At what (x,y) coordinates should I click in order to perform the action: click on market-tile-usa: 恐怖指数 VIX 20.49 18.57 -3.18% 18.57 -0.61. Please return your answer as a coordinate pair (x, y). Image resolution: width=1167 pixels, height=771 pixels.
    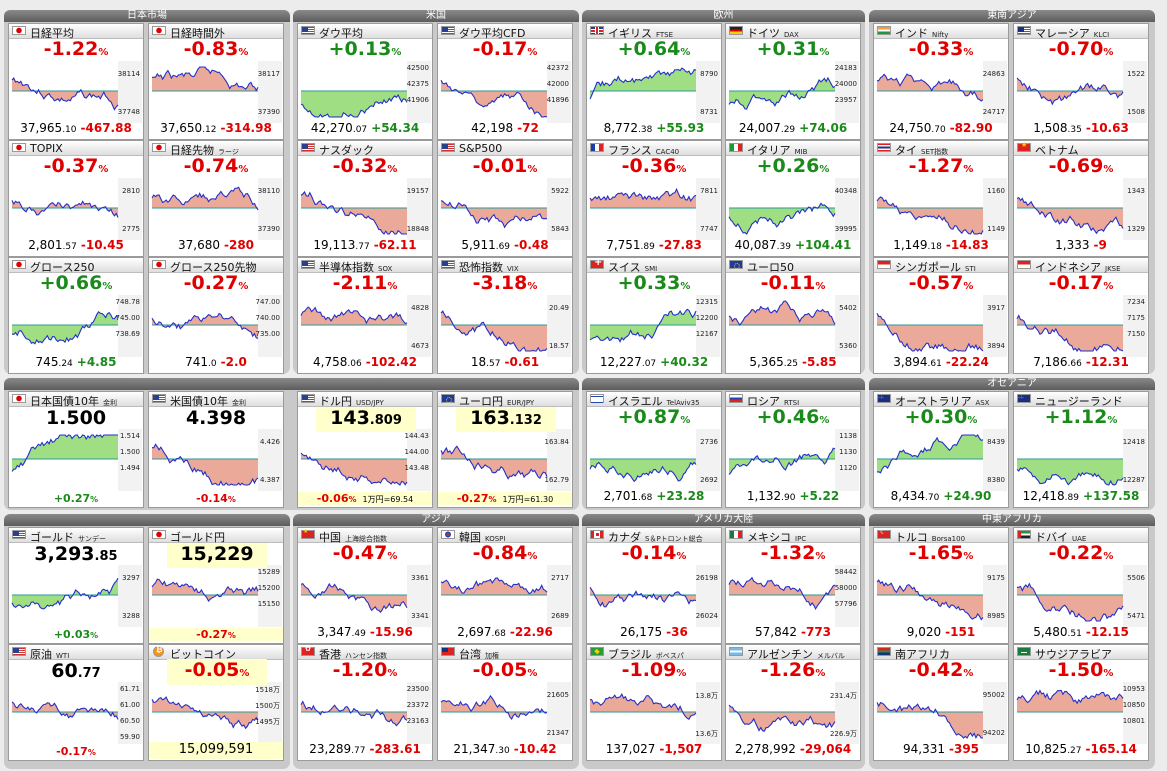
    Looking at the image, I should click on (505, 315).